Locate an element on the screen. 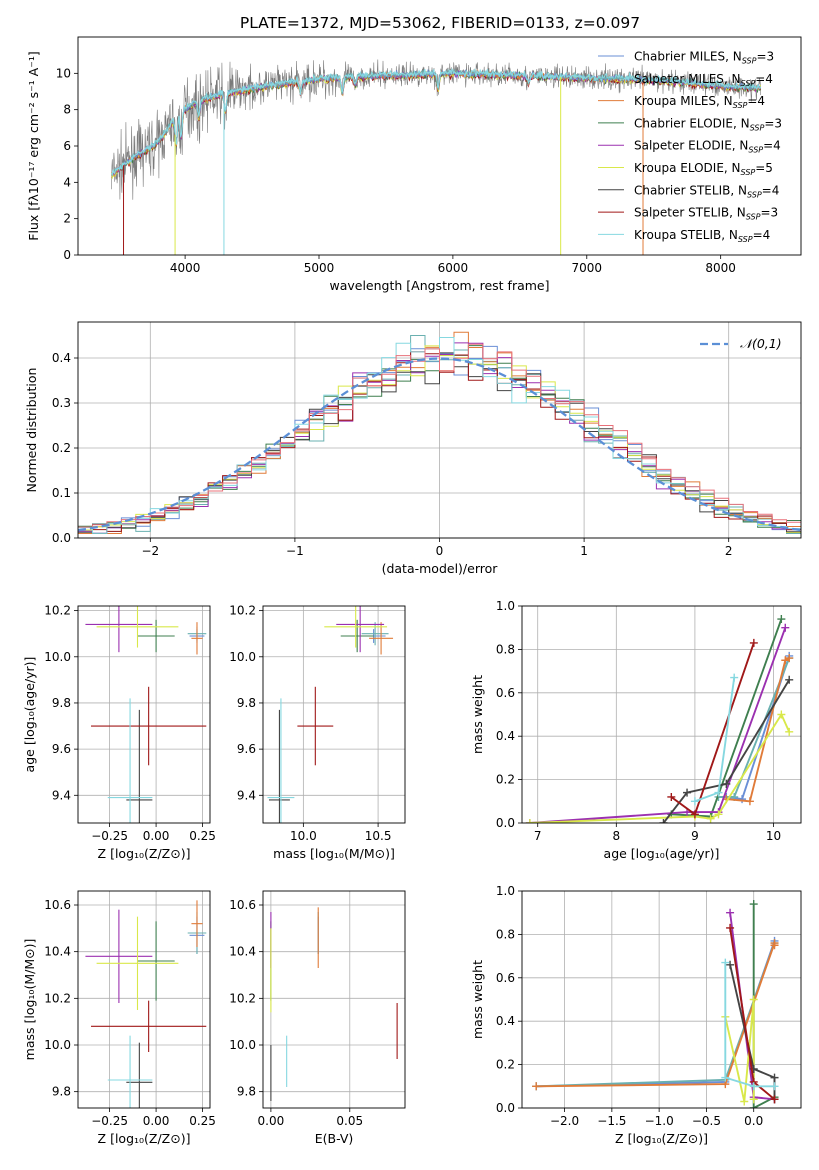 The width and height of the screenshot is (819, 1170). weight-line-salpeter_elodie is located at coordinates (658, 725).